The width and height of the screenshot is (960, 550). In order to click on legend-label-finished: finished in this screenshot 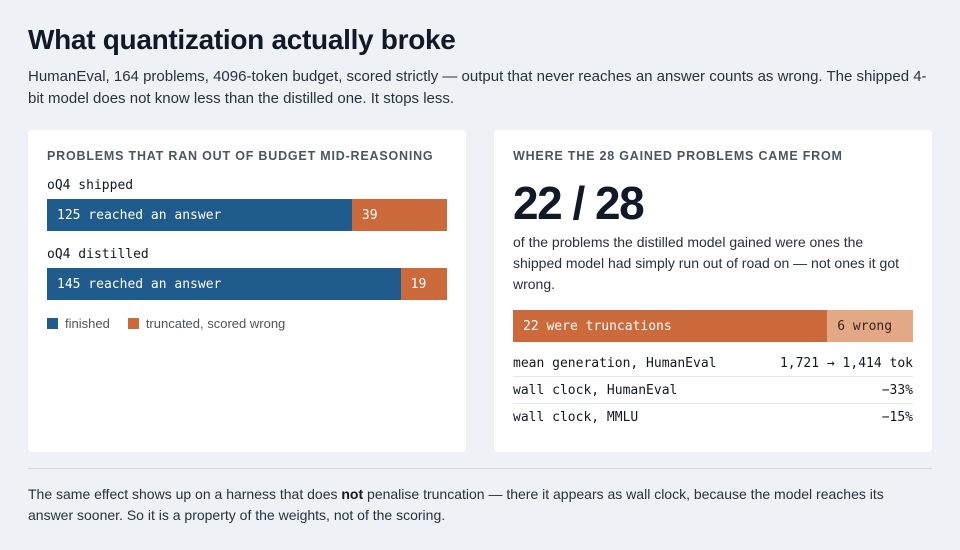, I will do `click(87, 323)`.